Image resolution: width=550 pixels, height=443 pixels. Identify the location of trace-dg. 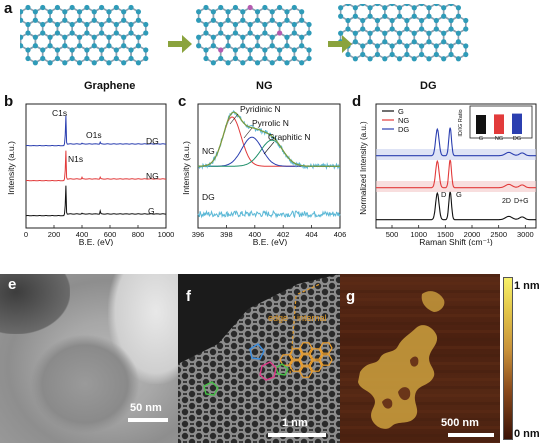
(95, 131).